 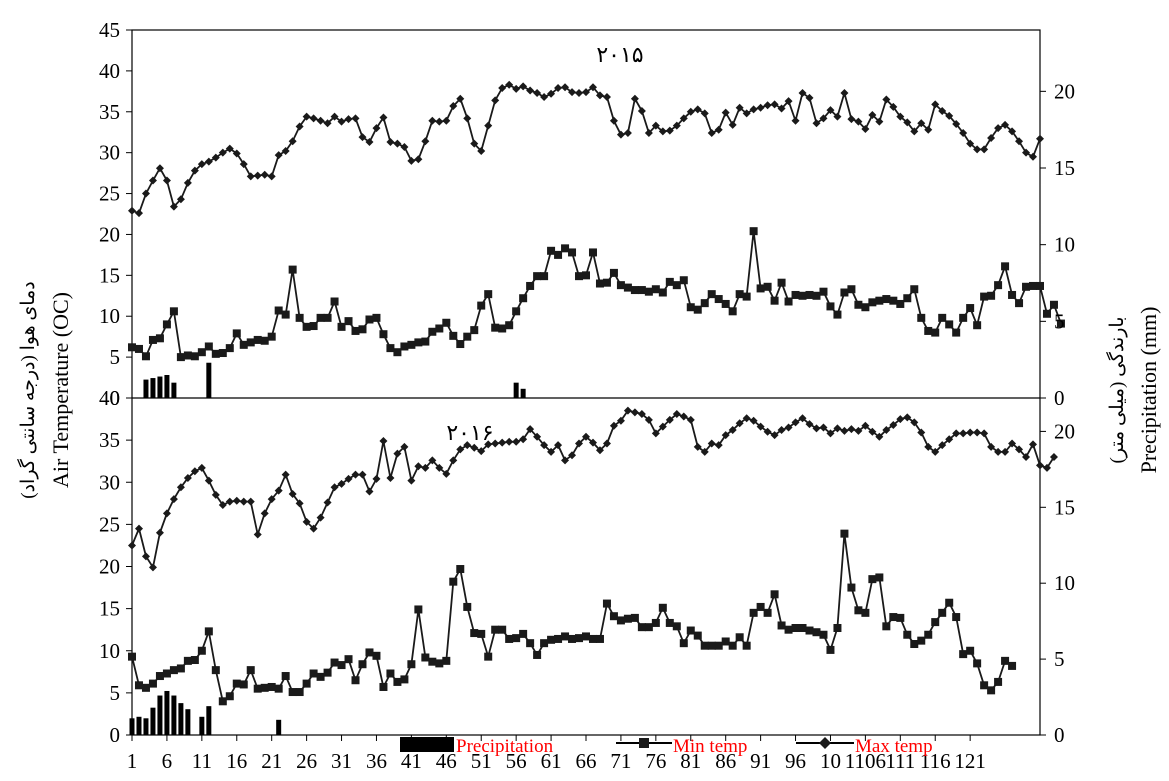 I want to click on legend-precipitation-swatch, so click(x=427, y=744).